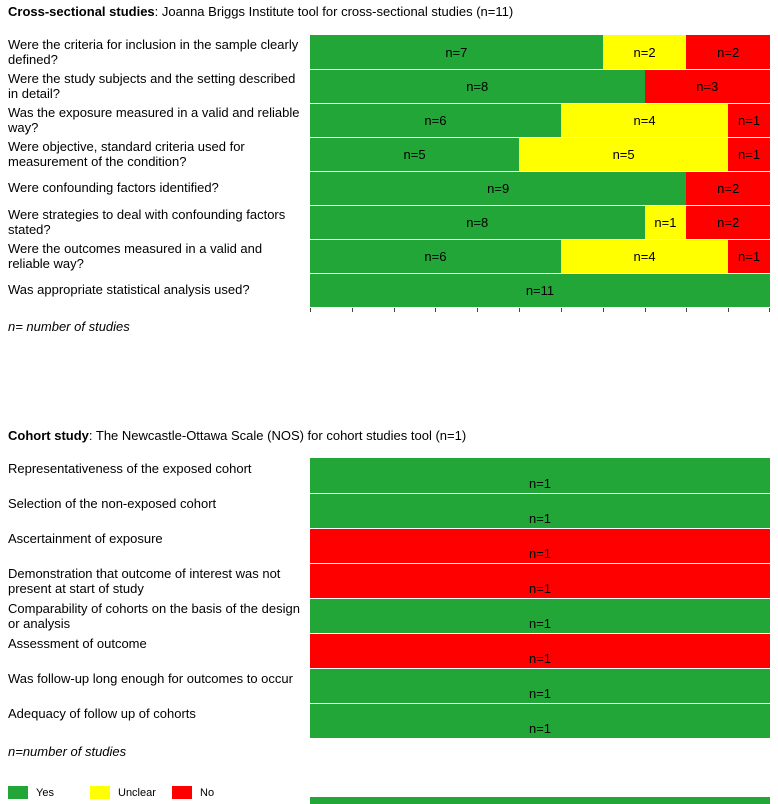 This screenshot has width=778, height=804. I want to click on legend-item-yes: Yes, so click(49, 792).